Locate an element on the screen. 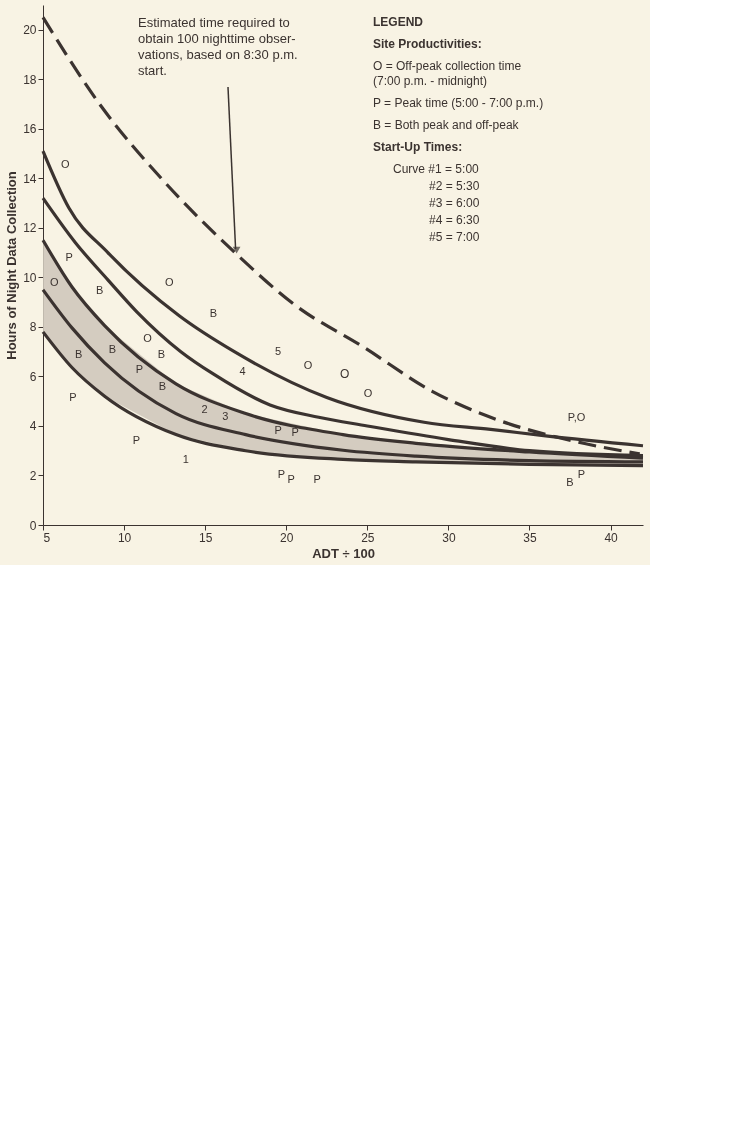 Image resolution: width=735 pixels, height=1130 pixels. x-tick-label: 40 is located at coordinates (611, 537).